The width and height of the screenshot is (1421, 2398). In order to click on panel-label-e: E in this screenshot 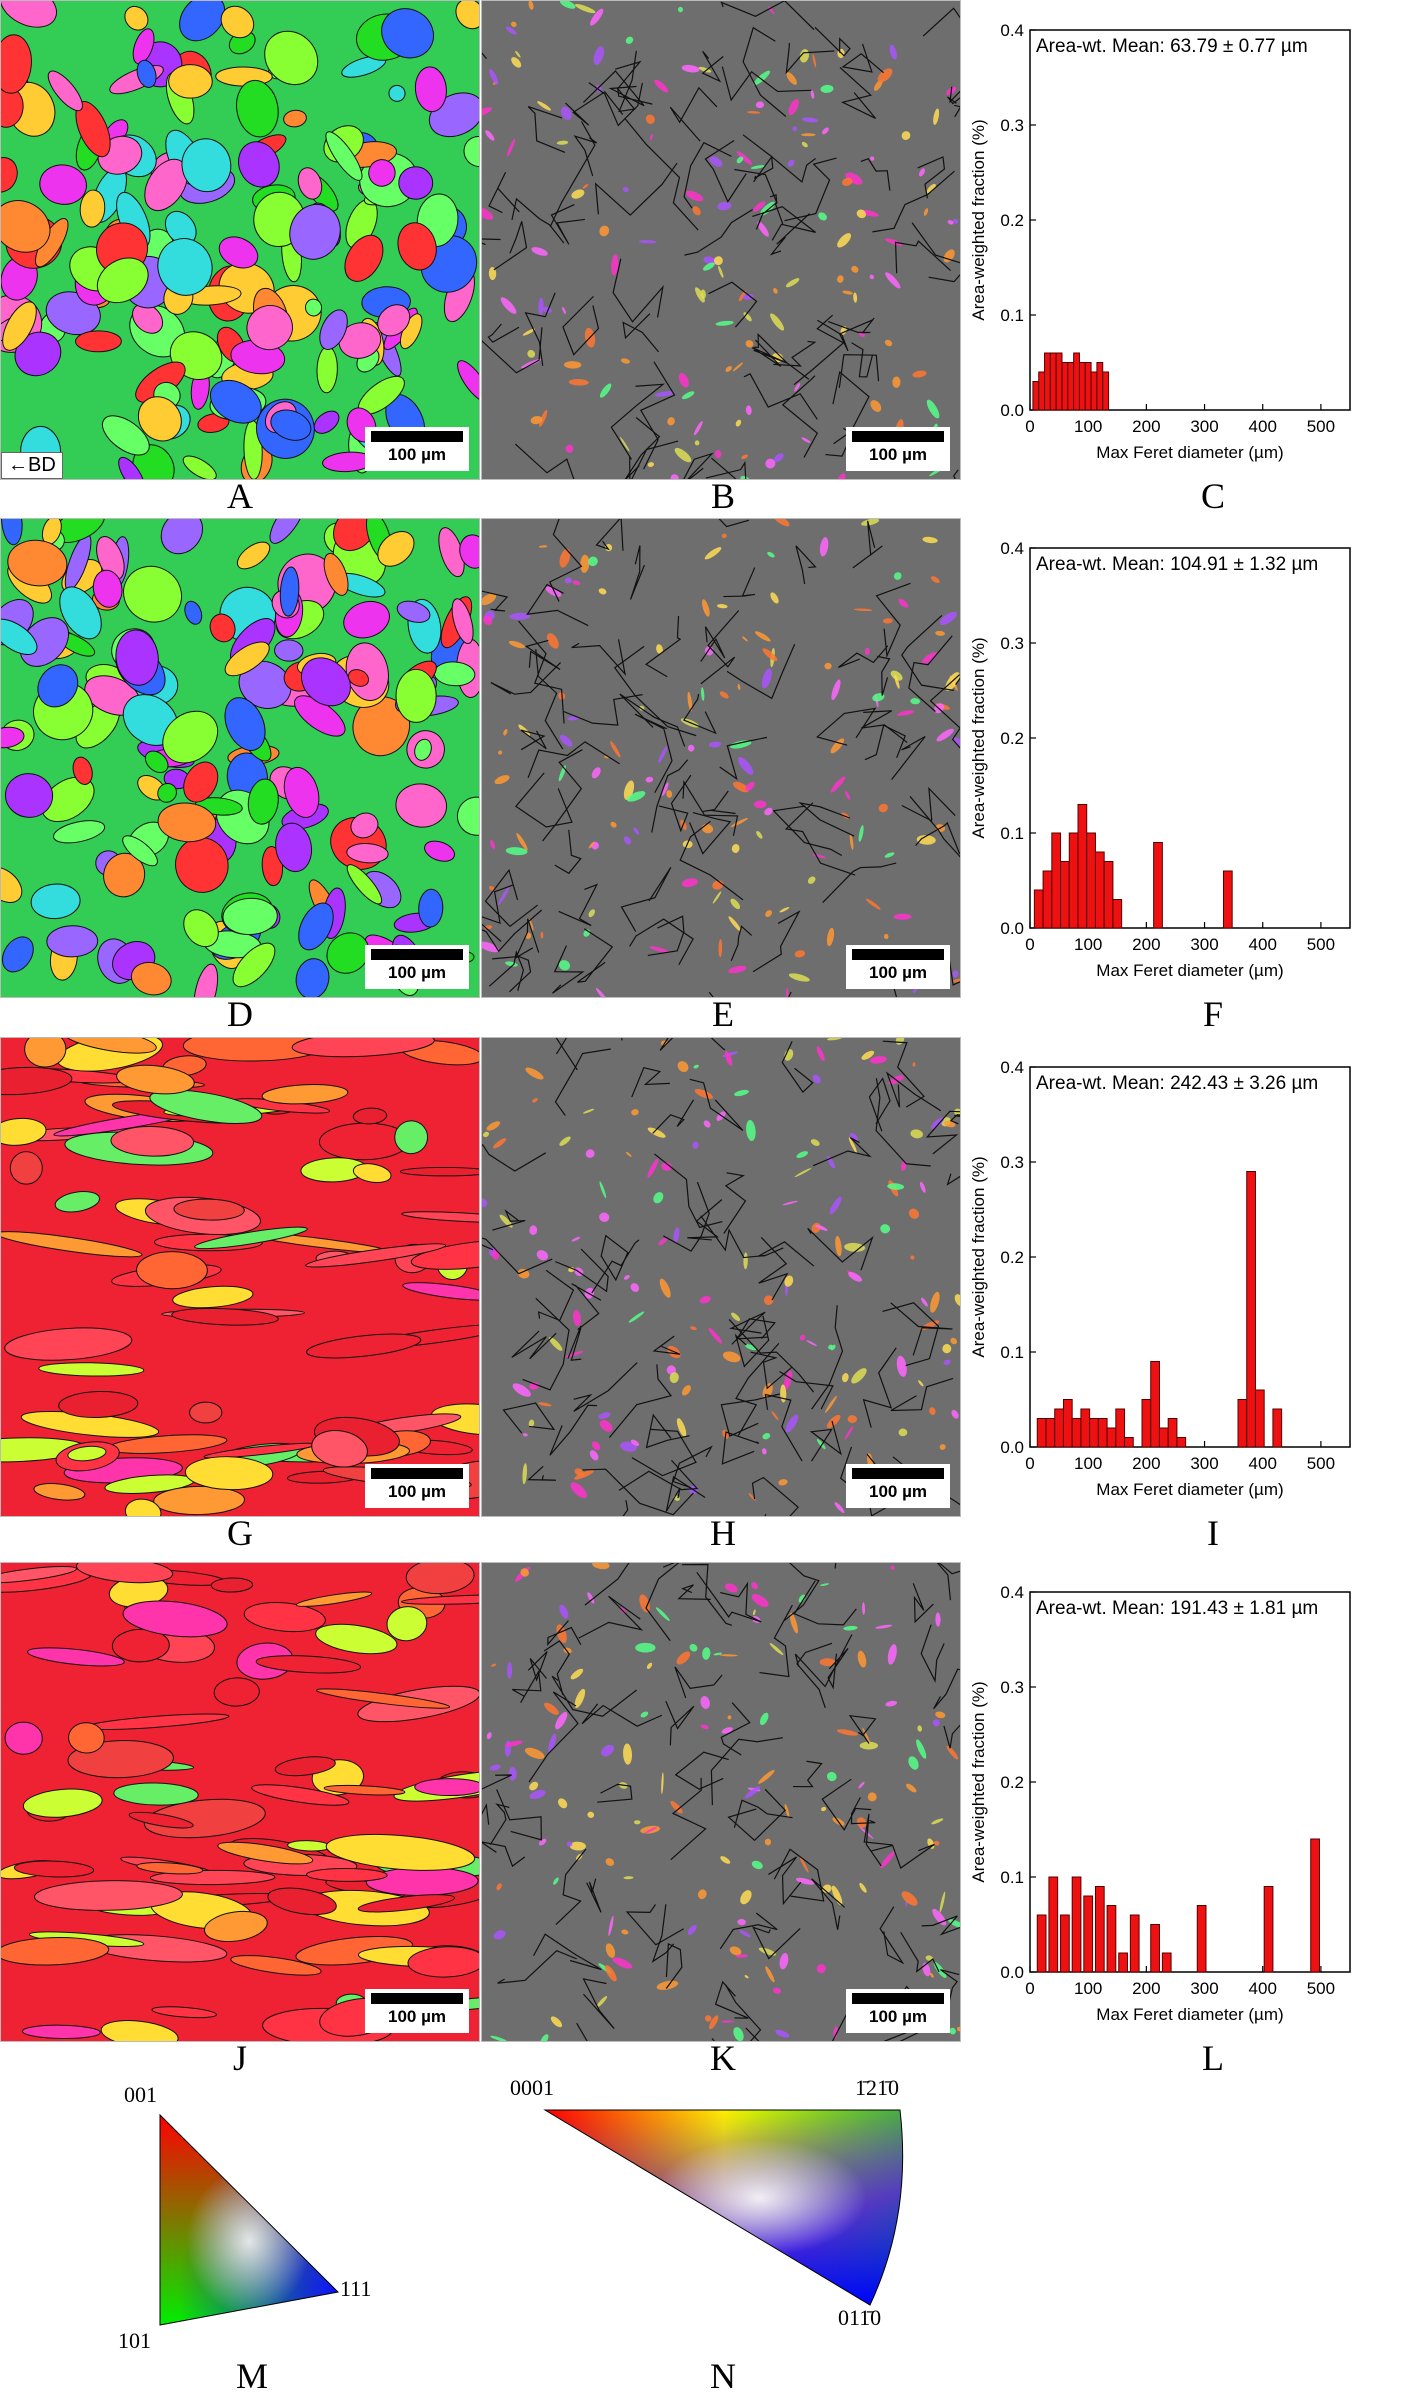, I will do `click(723, 1014)`.